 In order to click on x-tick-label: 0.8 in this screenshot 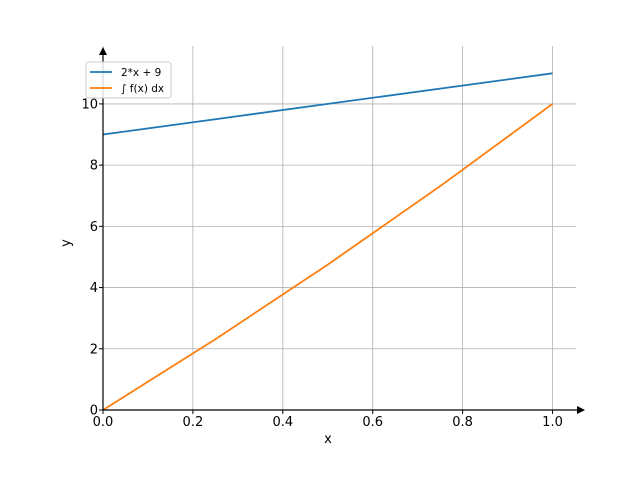, I will do `click(462, 422)`.